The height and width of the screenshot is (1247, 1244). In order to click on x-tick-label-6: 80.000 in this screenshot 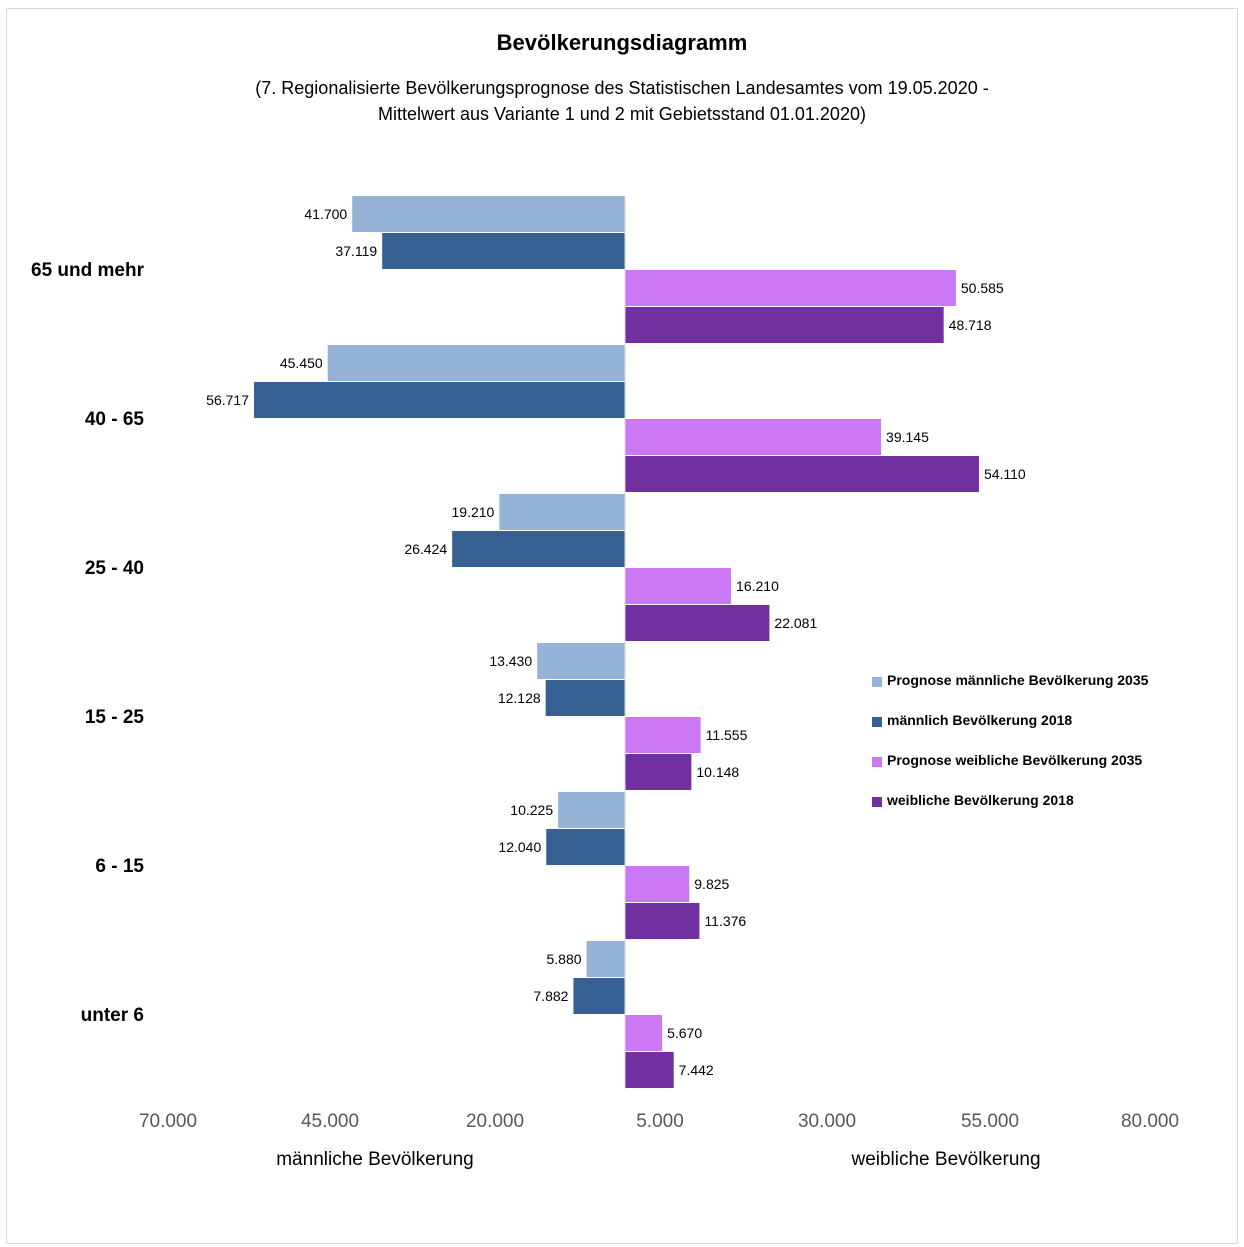, I will do `click(1150, 1121)`.